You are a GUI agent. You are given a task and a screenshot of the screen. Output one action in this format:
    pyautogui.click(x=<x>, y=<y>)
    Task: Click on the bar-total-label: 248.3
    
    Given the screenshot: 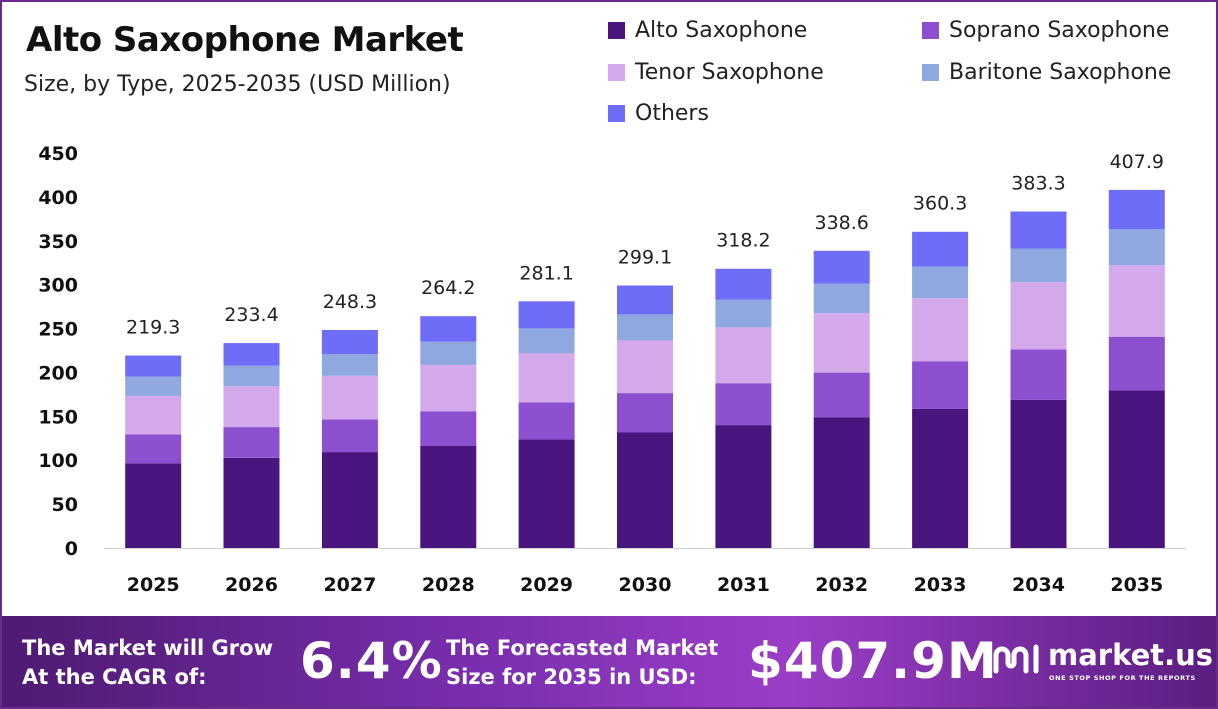 What is the action you would take?
    pyautogui.click(x=350, y=302)
    